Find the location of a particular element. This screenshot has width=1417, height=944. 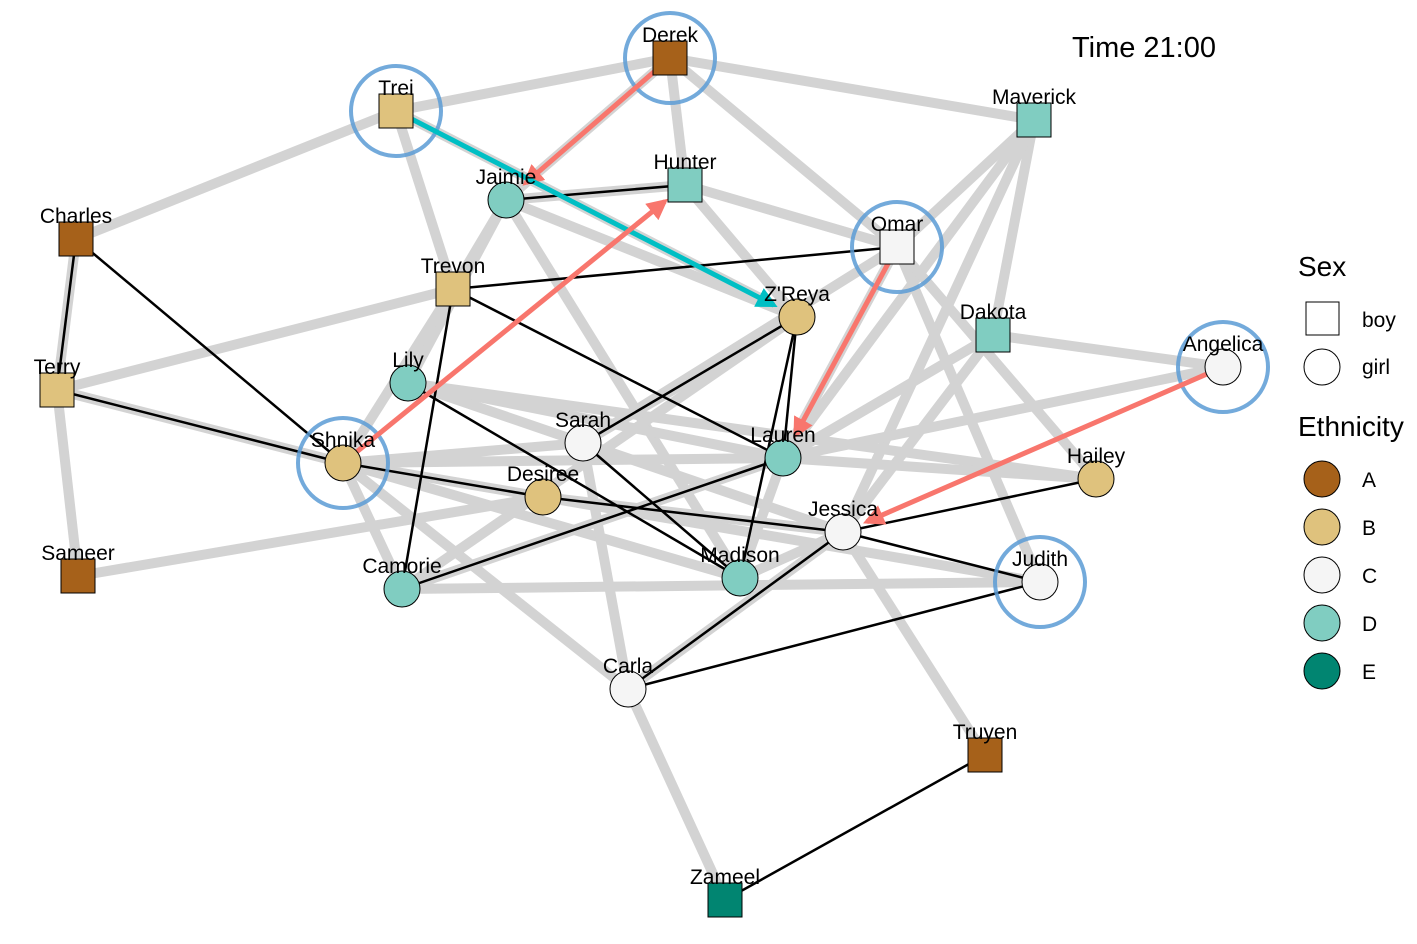

legend: Sex boy girl Ethnicity A B C D E is located at coordinates (1351, 470).